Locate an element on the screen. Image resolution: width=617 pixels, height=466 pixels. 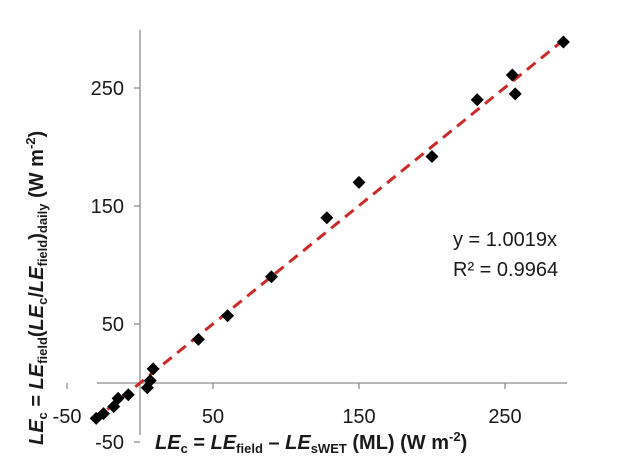
x-tick-label: -50 is located at coordinates (67, 417).